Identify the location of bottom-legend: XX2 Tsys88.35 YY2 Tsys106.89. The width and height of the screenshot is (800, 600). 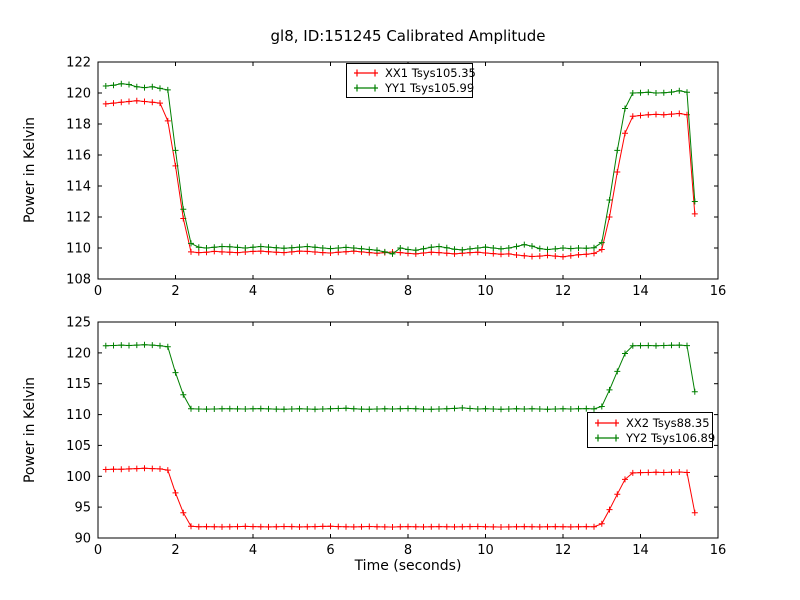
(651, 430).